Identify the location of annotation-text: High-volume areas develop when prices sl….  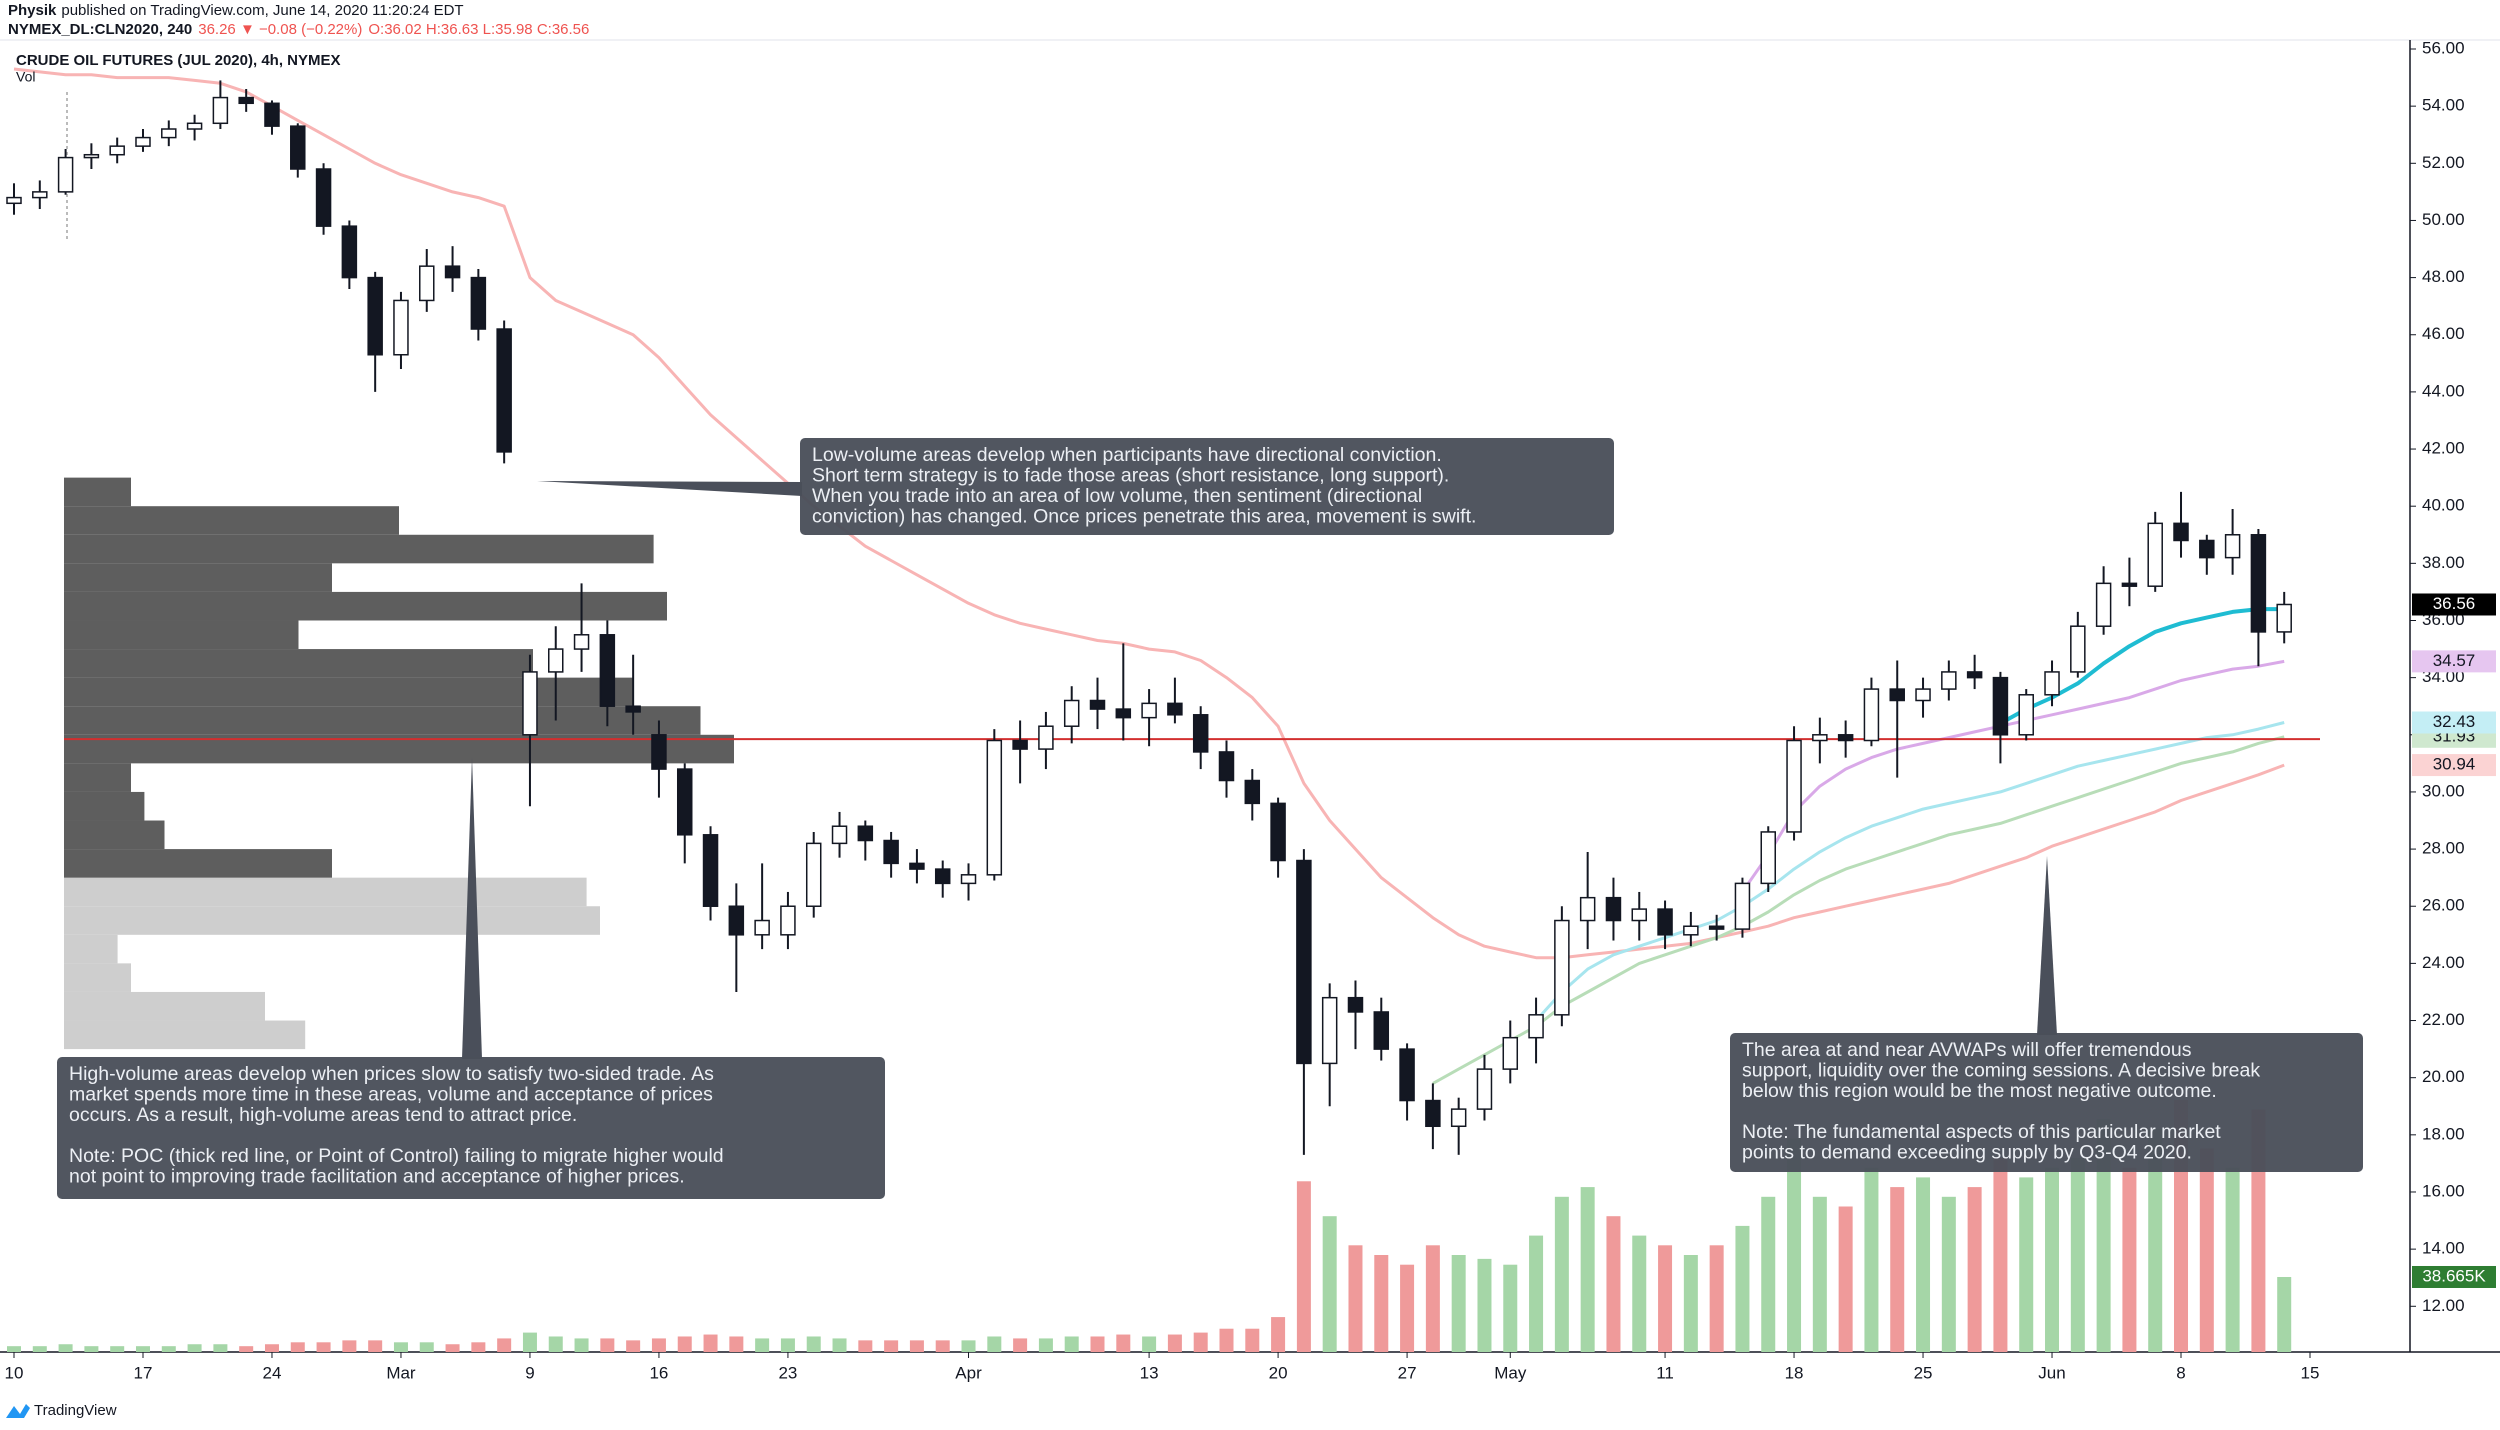
(391, 1074).